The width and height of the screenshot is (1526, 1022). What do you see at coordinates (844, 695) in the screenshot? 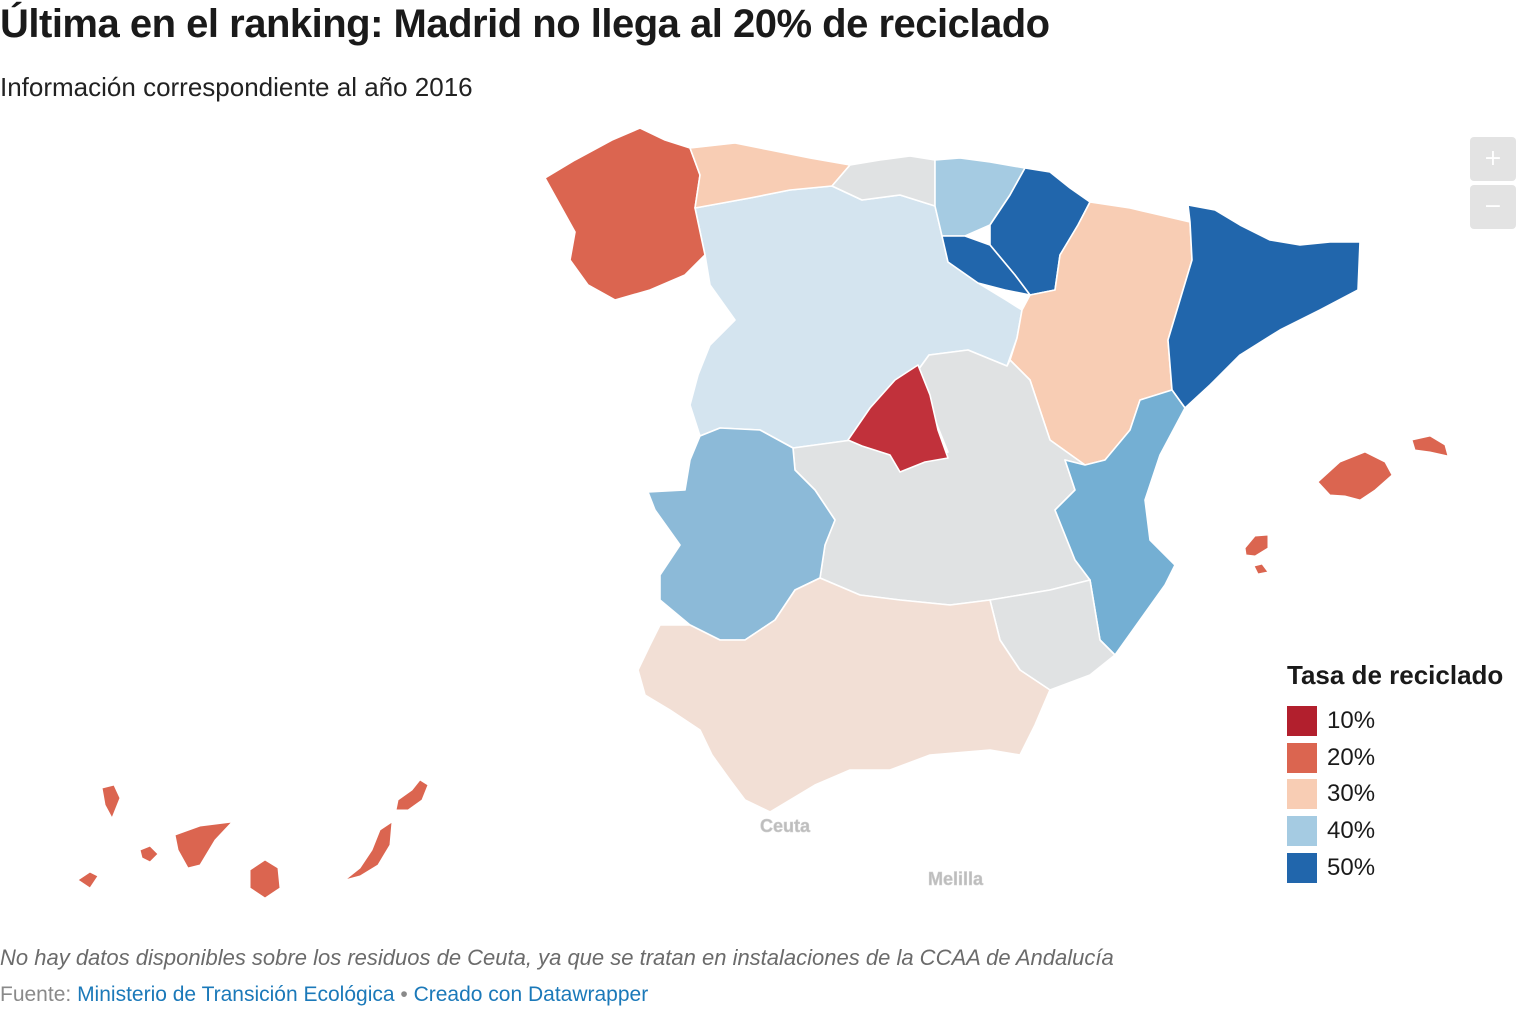
I see `region-andalucia` at bounding box center [844, 695].